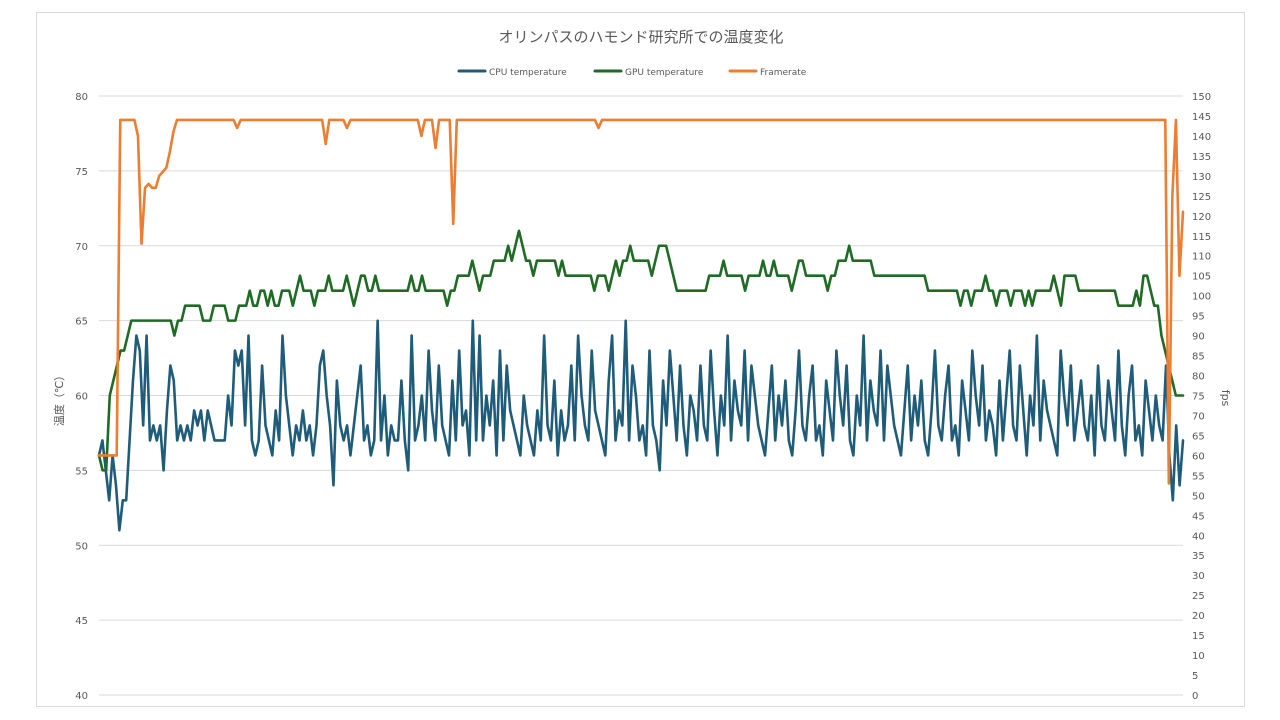  I want to click on legend-label: CPU temperature, so click(528, 73).